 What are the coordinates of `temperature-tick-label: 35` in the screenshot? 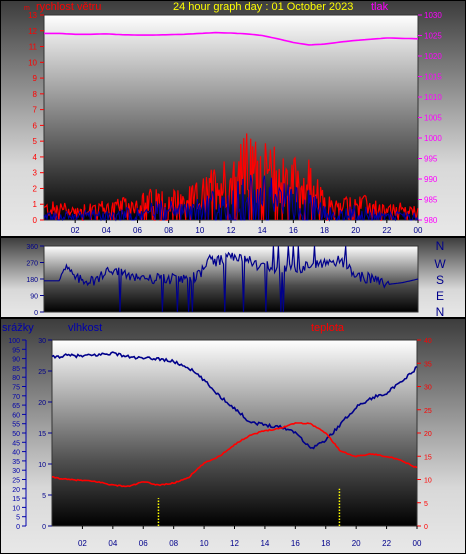 It's located at (428, 364).